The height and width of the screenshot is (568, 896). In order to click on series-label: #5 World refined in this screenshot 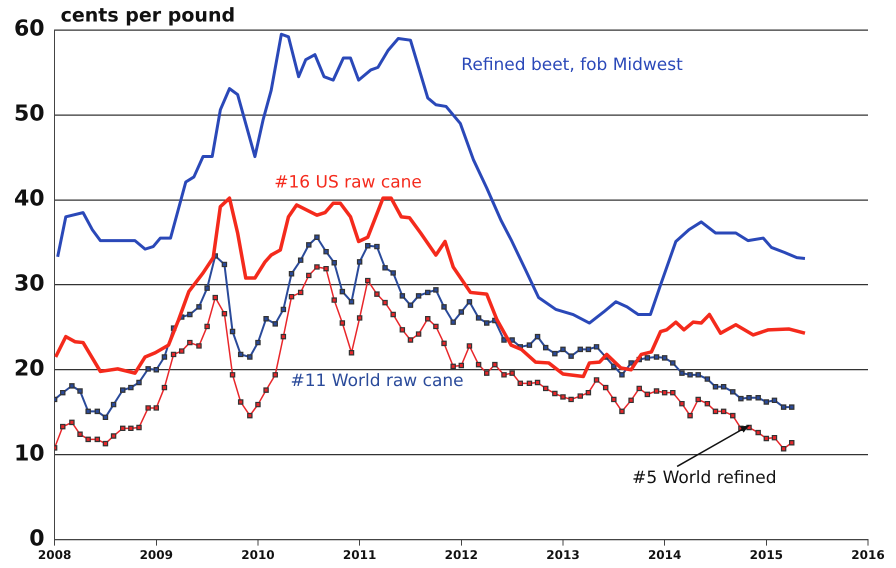, I will do `click(704, 478)`.